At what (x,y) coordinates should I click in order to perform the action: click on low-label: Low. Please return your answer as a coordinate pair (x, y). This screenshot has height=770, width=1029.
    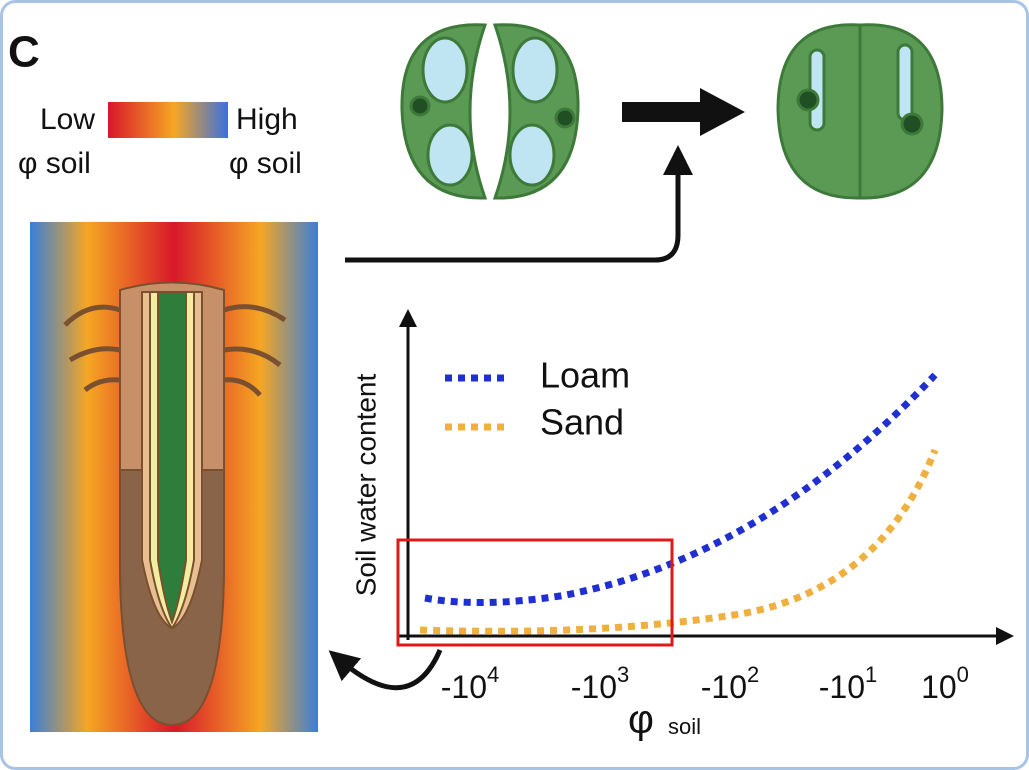
    Looking at the image, I should click on (67, 119).